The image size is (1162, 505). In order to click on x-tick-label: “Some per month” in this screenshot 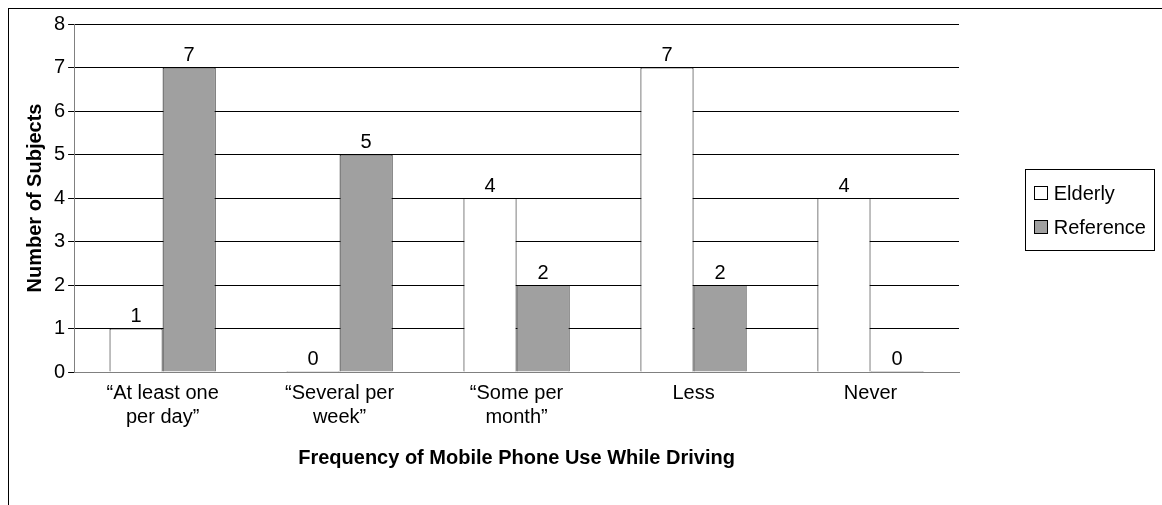, I will do `click(516, 403)`.